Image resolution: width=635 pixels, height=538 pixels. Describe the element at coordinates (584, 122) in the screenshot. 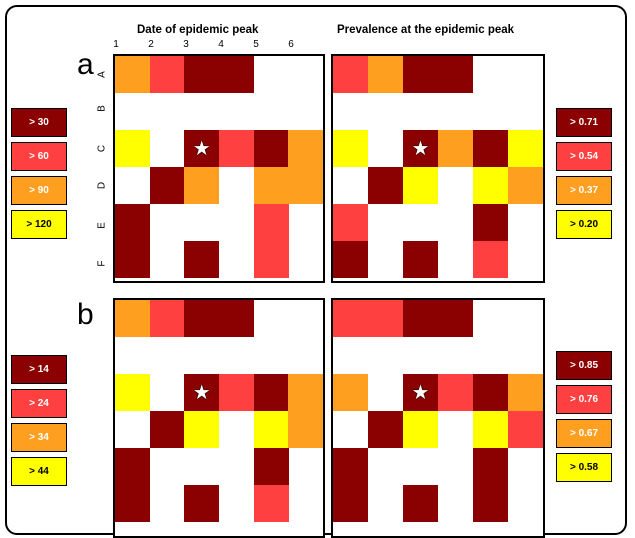

I see `legend-a-right-item: > 0.71` at that location.